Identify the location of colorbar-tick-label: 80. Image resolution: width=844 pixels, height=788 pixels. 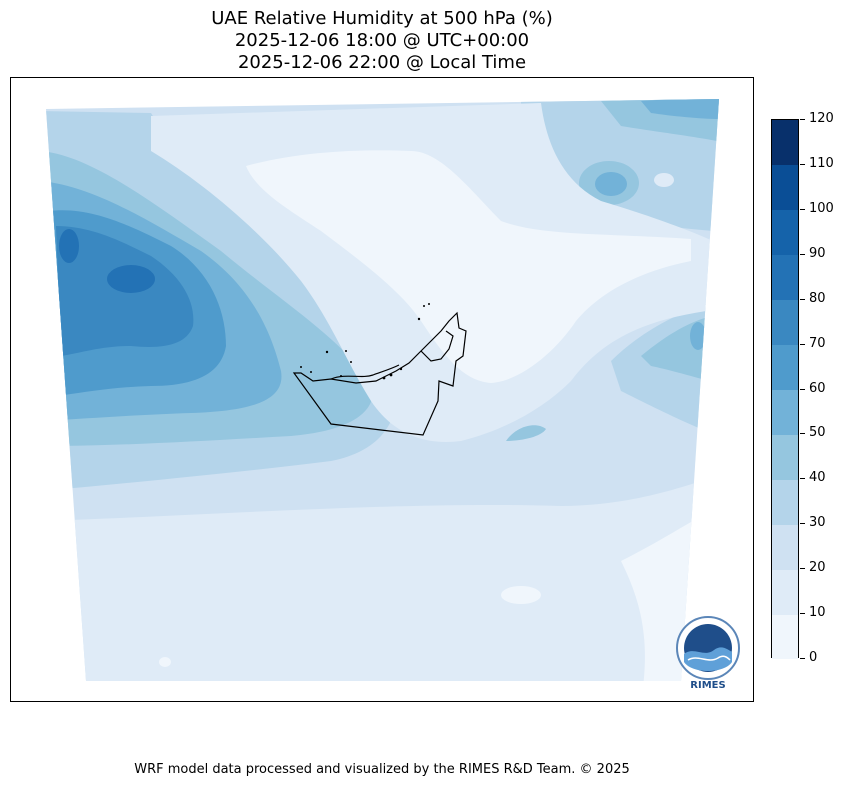
(817, 298).